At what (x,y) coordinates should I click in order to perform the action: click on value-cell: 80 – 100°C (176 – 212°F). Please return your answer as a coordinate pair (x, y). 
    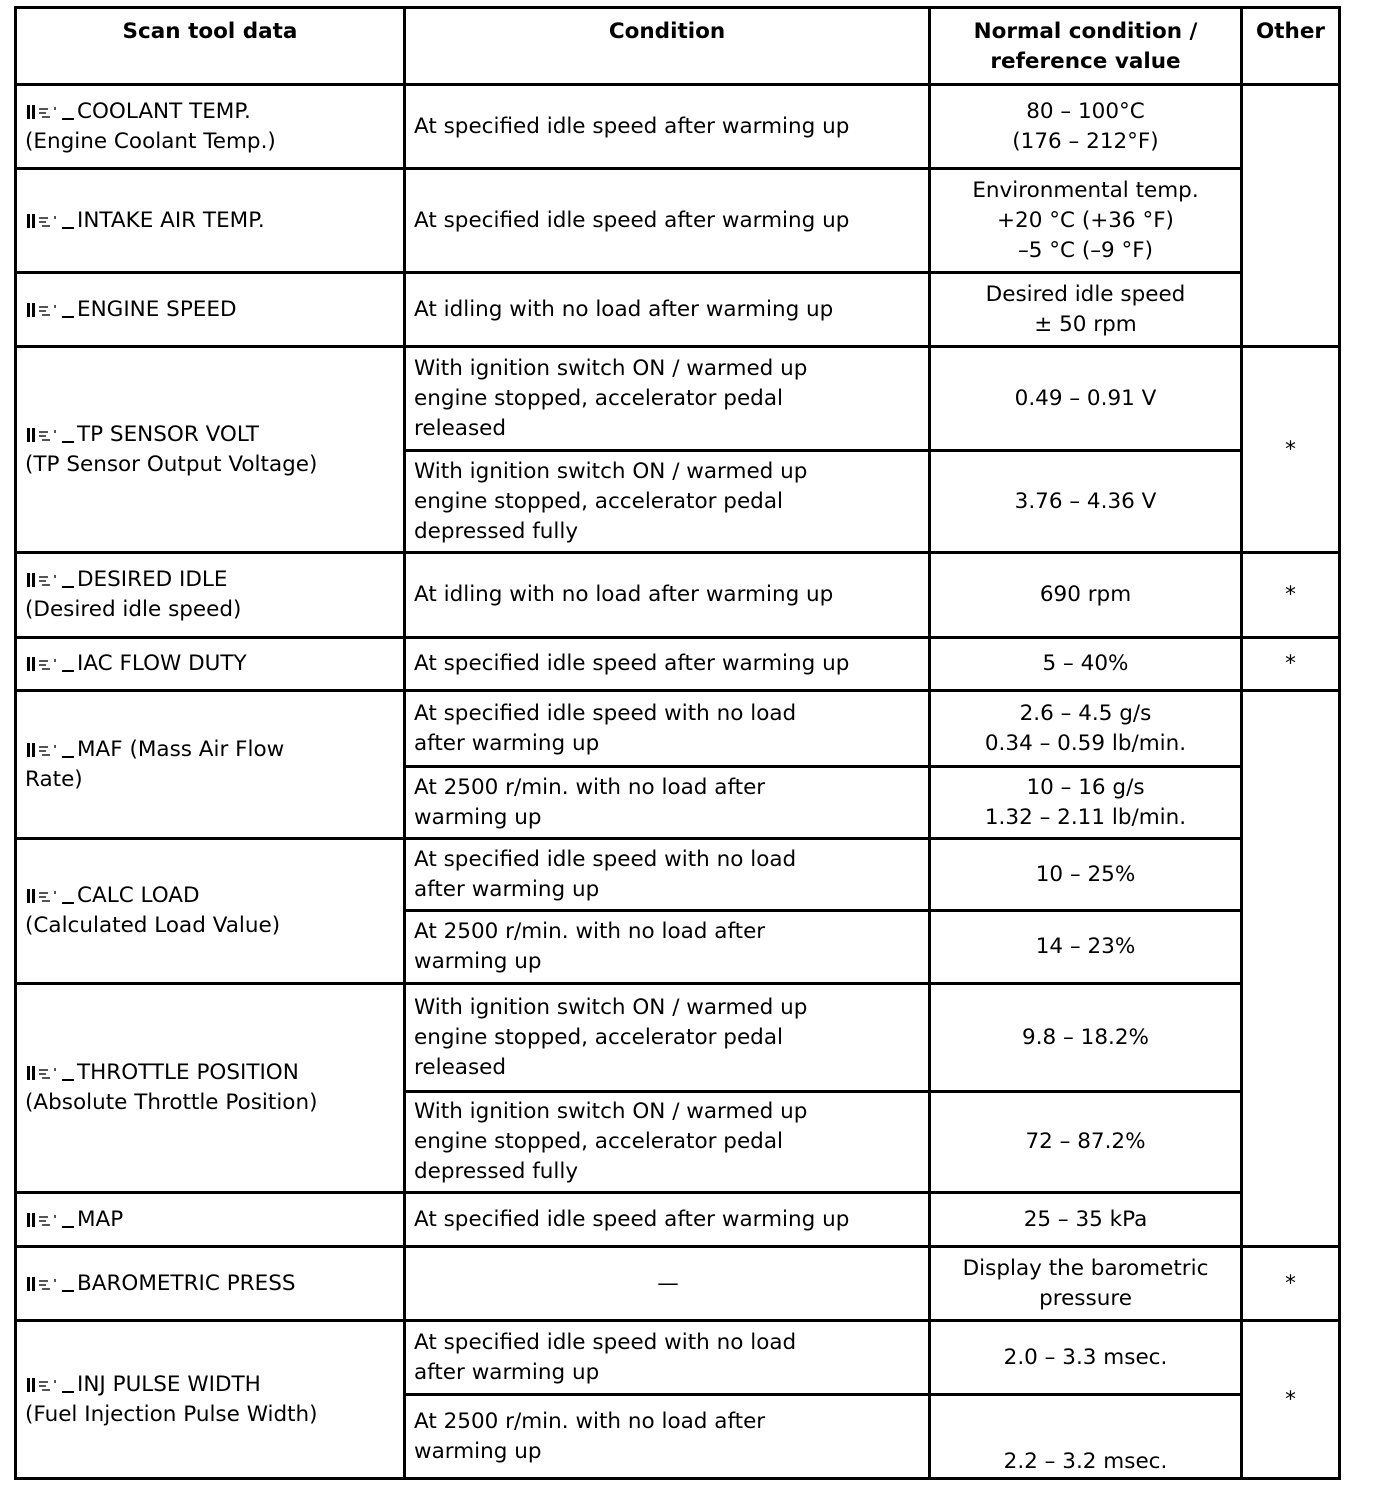
    Looking at the image, I should click on (1085, 126).